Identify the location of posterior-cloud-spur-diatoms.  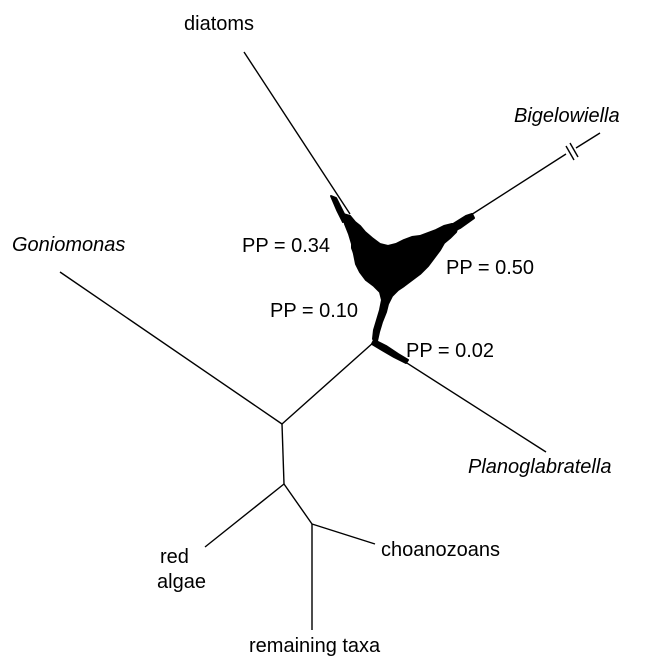
(339, 209).